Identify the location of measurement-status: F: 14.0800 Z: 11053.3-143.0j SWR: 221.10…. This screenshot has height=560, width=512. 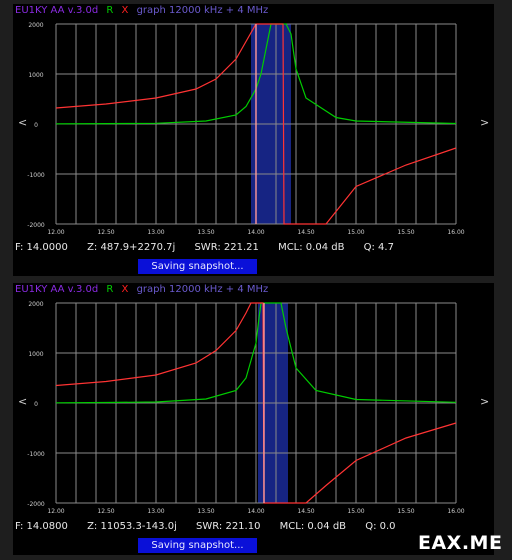
(213, 526).